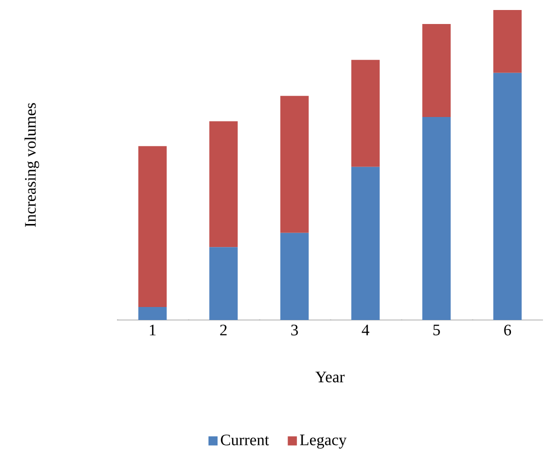  What do you see at coordinates (153, 330) in the screenshot?
I see `x-tick-label: 1` at bounding box center [153, 330].